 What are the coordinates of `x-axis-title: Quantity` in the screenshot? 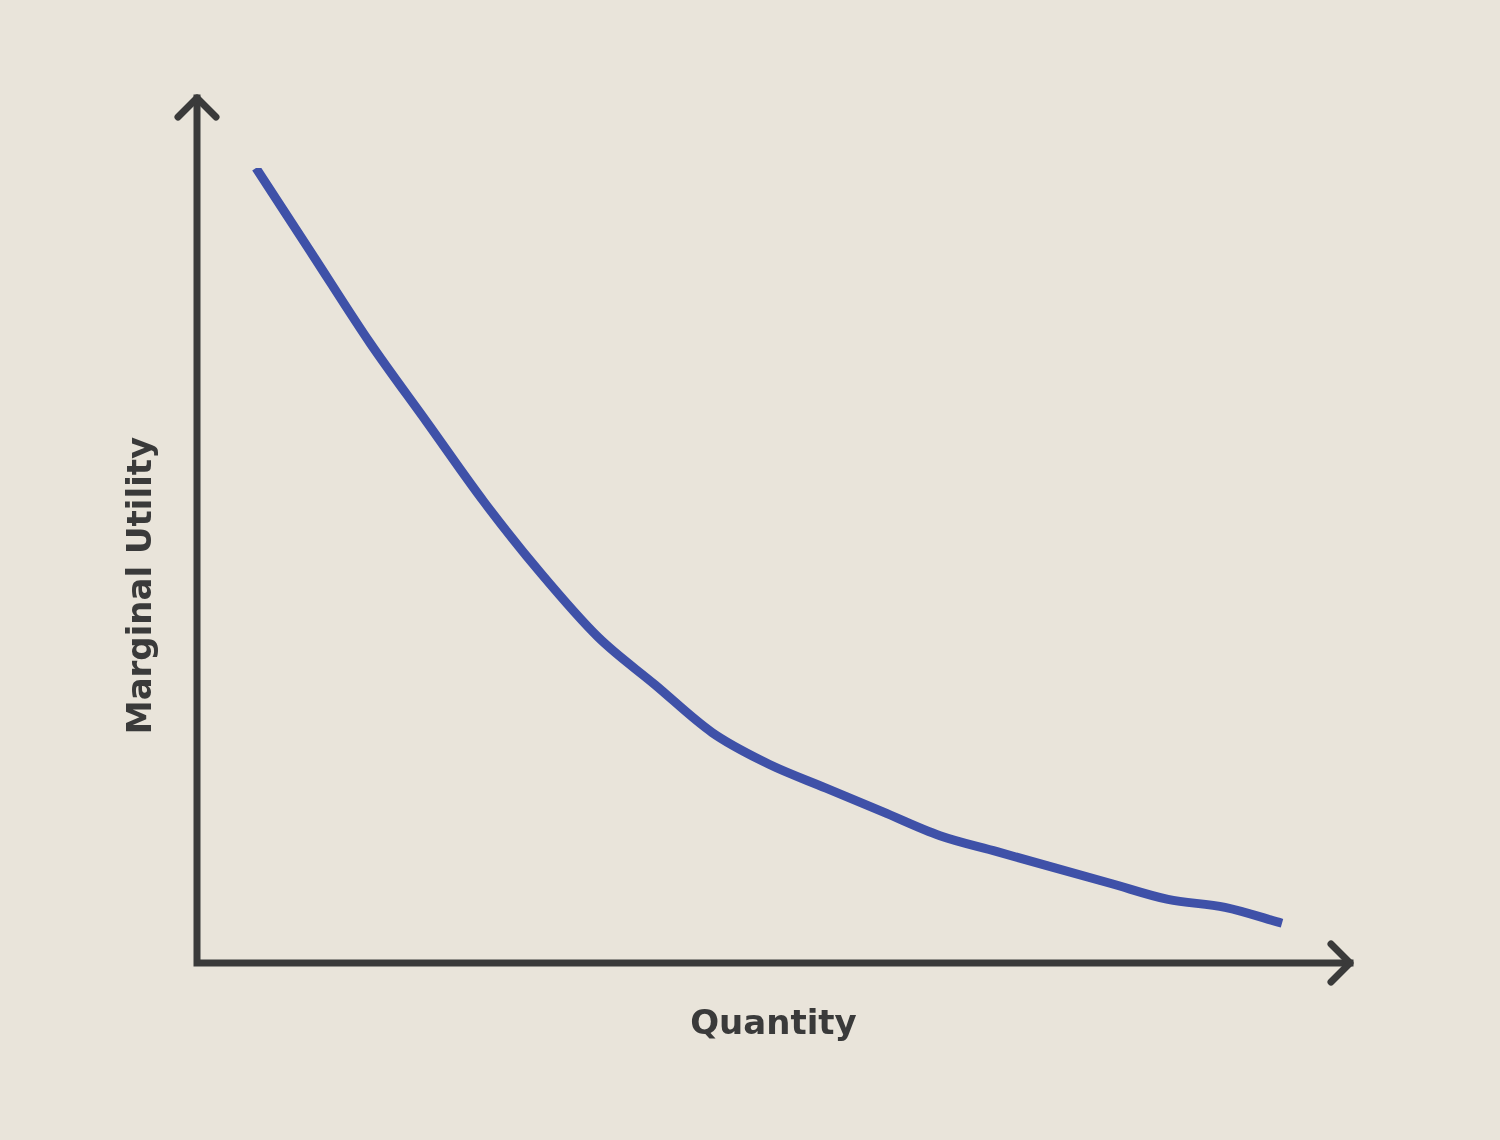 It's located at (773, 1021).